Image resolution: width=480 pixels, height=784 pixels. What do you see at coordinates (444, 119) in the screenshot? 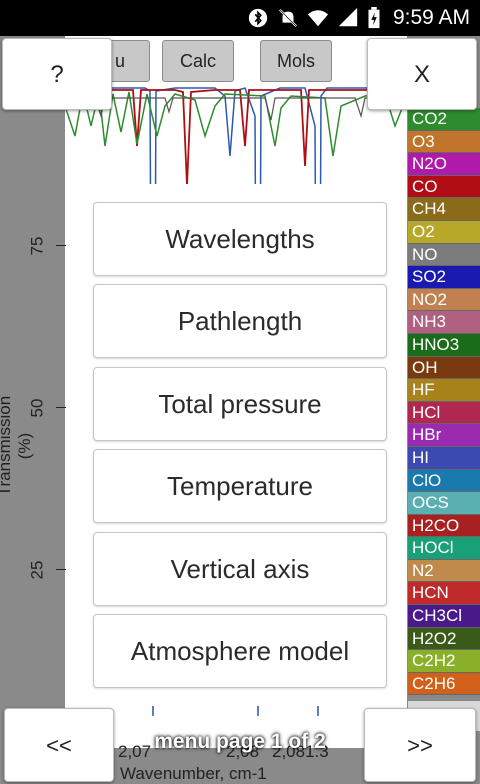
I see `legend-item-co2: CO2` at bounding box center [444, 119].